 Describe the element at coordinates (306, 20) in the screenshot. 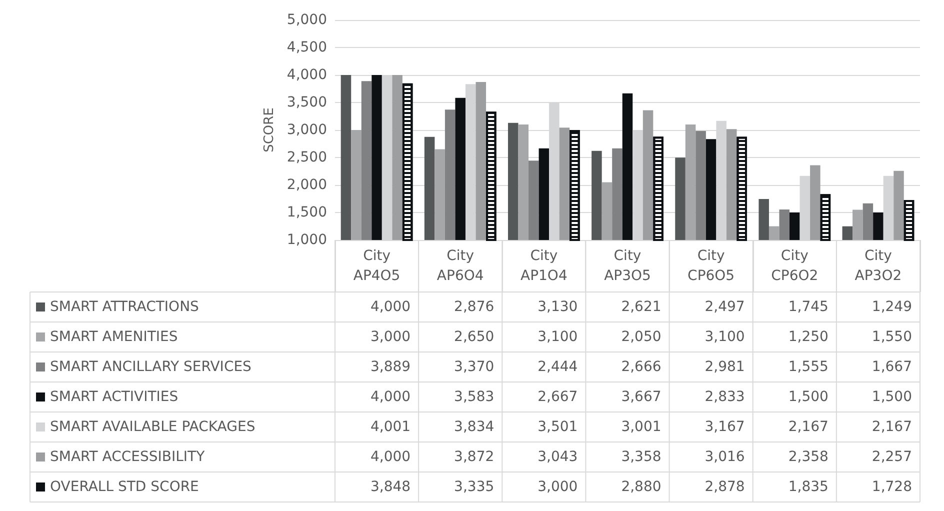

I see `y-tick-label: 5,000` at that location.